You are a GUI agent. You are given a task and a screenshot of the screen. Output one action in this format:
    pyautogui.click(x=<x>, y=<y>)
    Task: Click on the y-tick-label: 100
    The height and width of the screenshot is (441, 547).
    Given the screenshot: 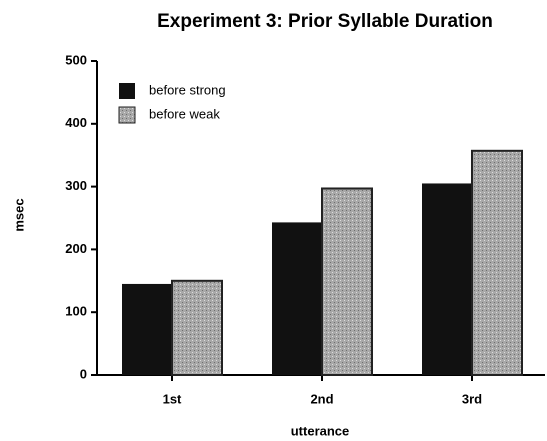 What is the action you would take?
    pyautogui.click(x=76, y=311)
    